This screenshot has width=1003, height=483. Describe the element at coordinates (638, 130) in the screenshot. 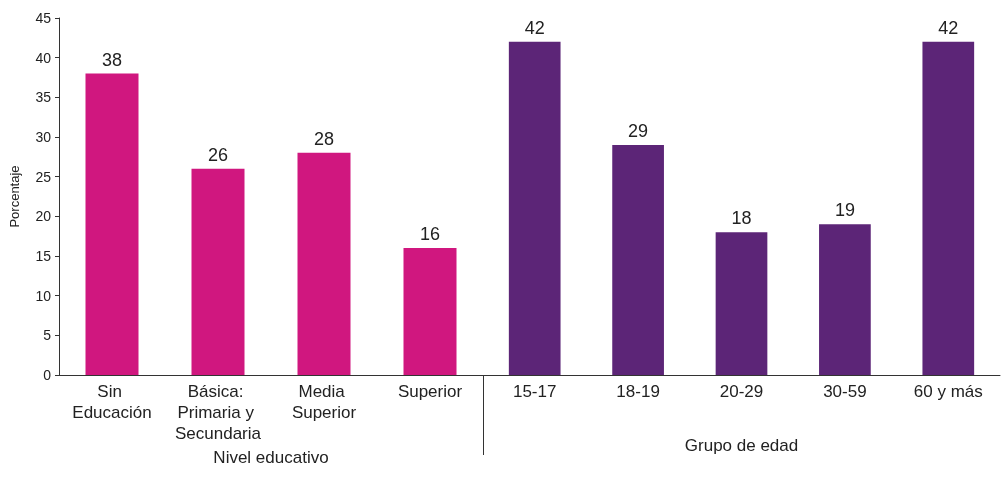

I see `data-label: 29` at that location.